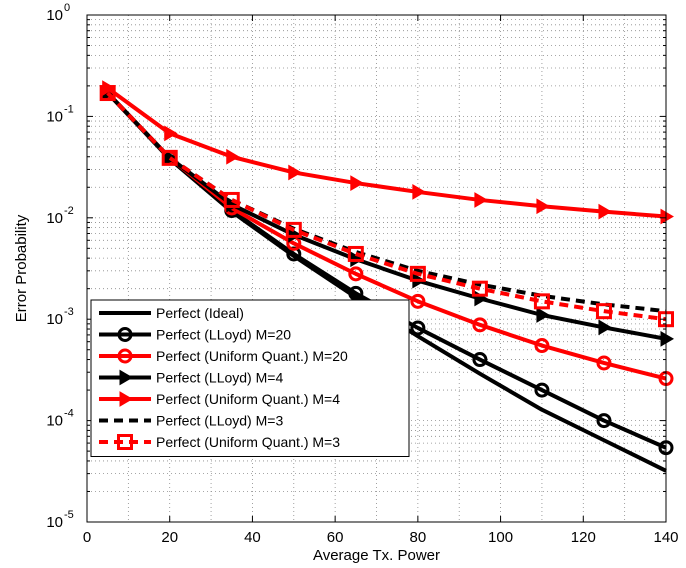  I want to click on x-tick-label: 0, so click(87, 537).